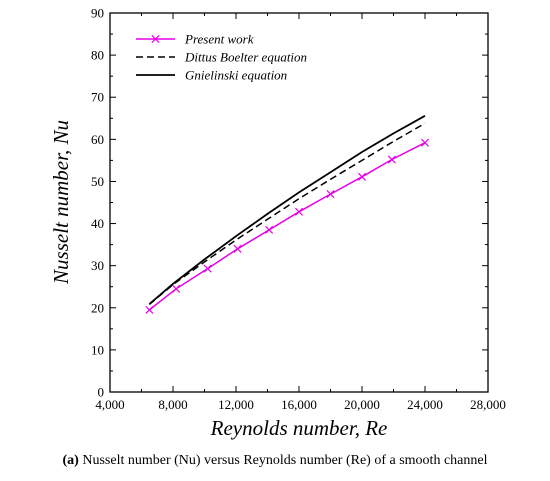 This screenshot has width=550, height=481. I want to click on x-tick-label: 28,000, so click(488, 404).